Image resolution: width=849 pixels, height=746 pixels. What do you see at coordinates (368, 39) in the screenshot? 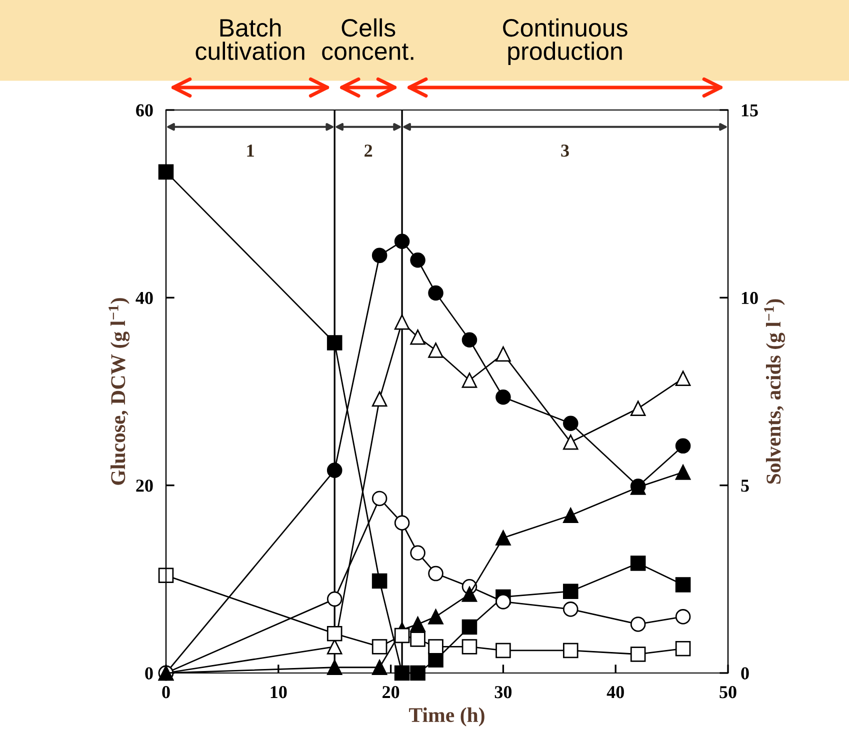
I see `text: Cells concent.` at bounding box center [368, 39].